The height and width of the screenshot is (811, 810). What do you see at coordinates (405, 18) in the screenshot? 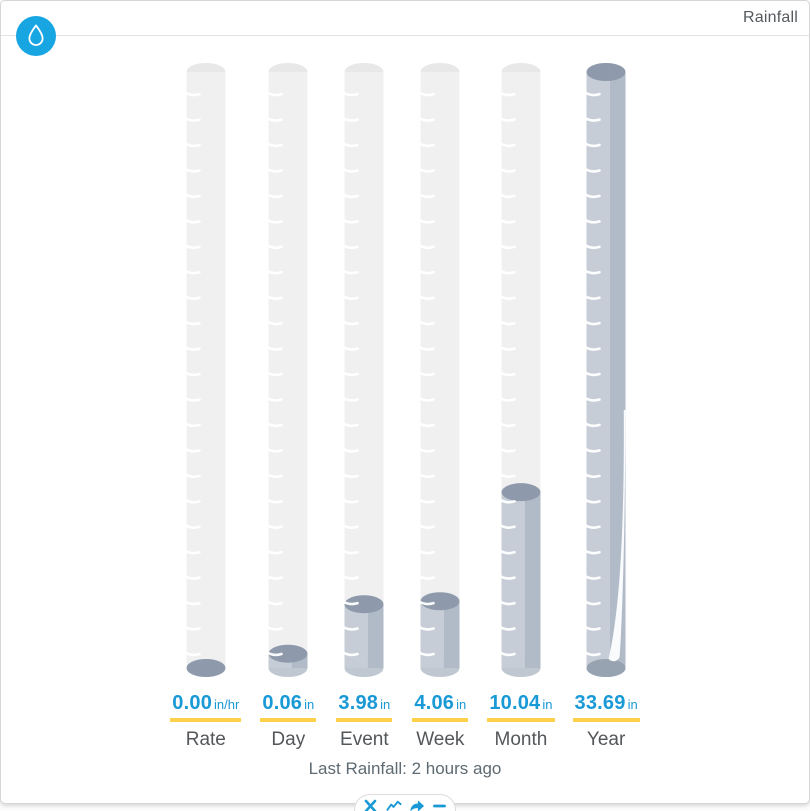
I see `widget-header: Rainfall` at bounding box center [405, 18].